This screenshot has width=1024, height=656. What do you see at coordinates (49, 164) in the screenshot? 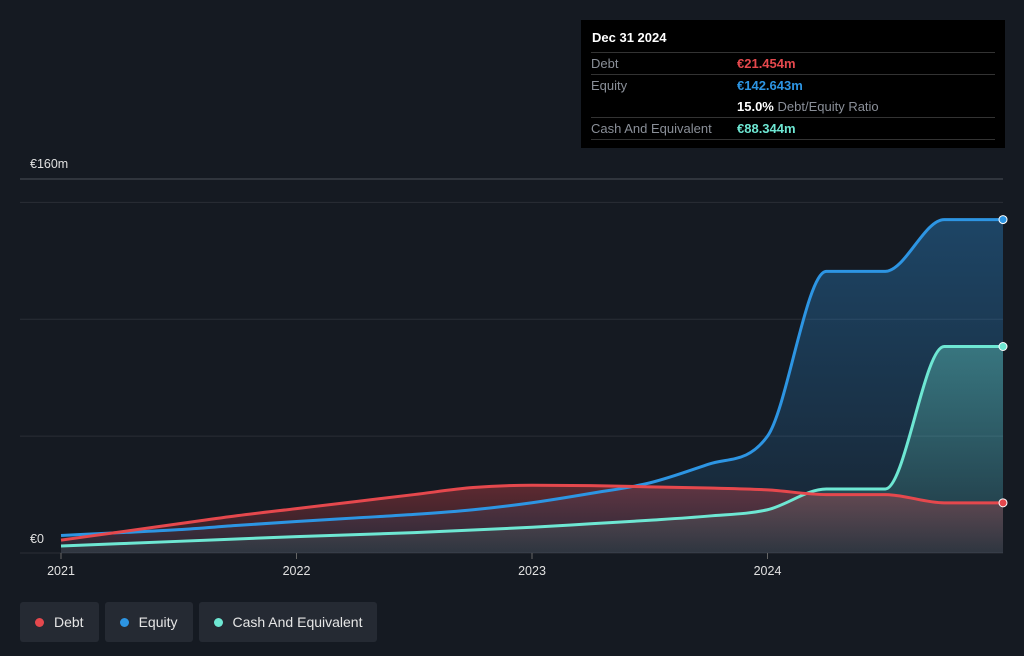
I see `y-tick-label-max: €160m` at bounding box center [49, 164].